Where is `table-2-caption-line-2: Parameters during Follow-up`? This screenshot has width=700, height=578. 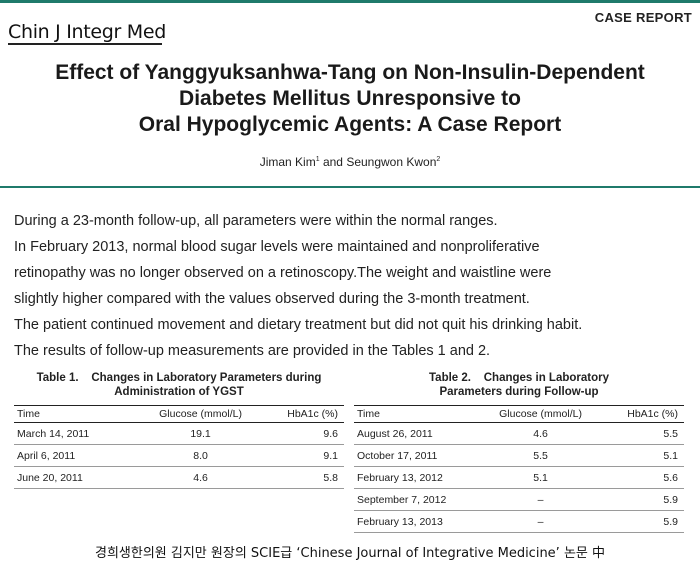
table-2-caption-line-2: Parameters during Follow-up is located at coordinates (519, 392).